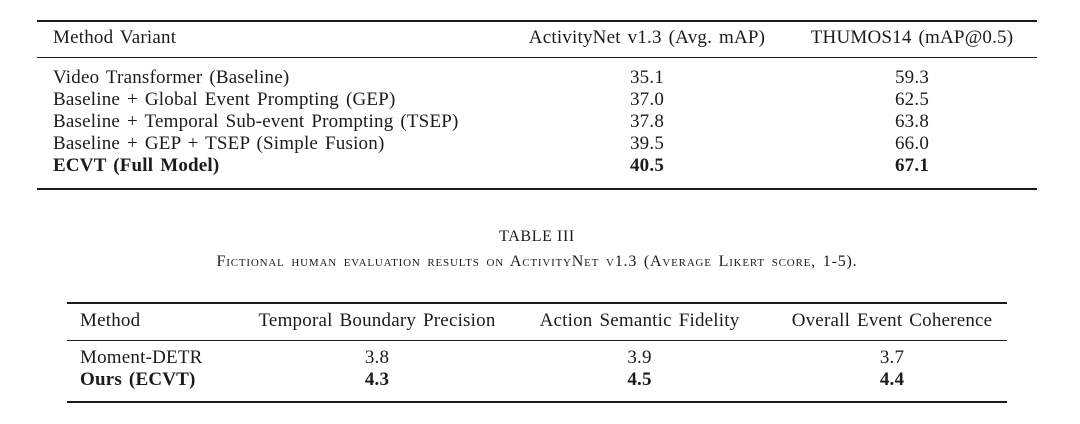 The height and width of the screenshot is (424, 1080). I want to click on method-cell: Baseline + GEP + TSEP (Simple Fusion), so click(219, 143).